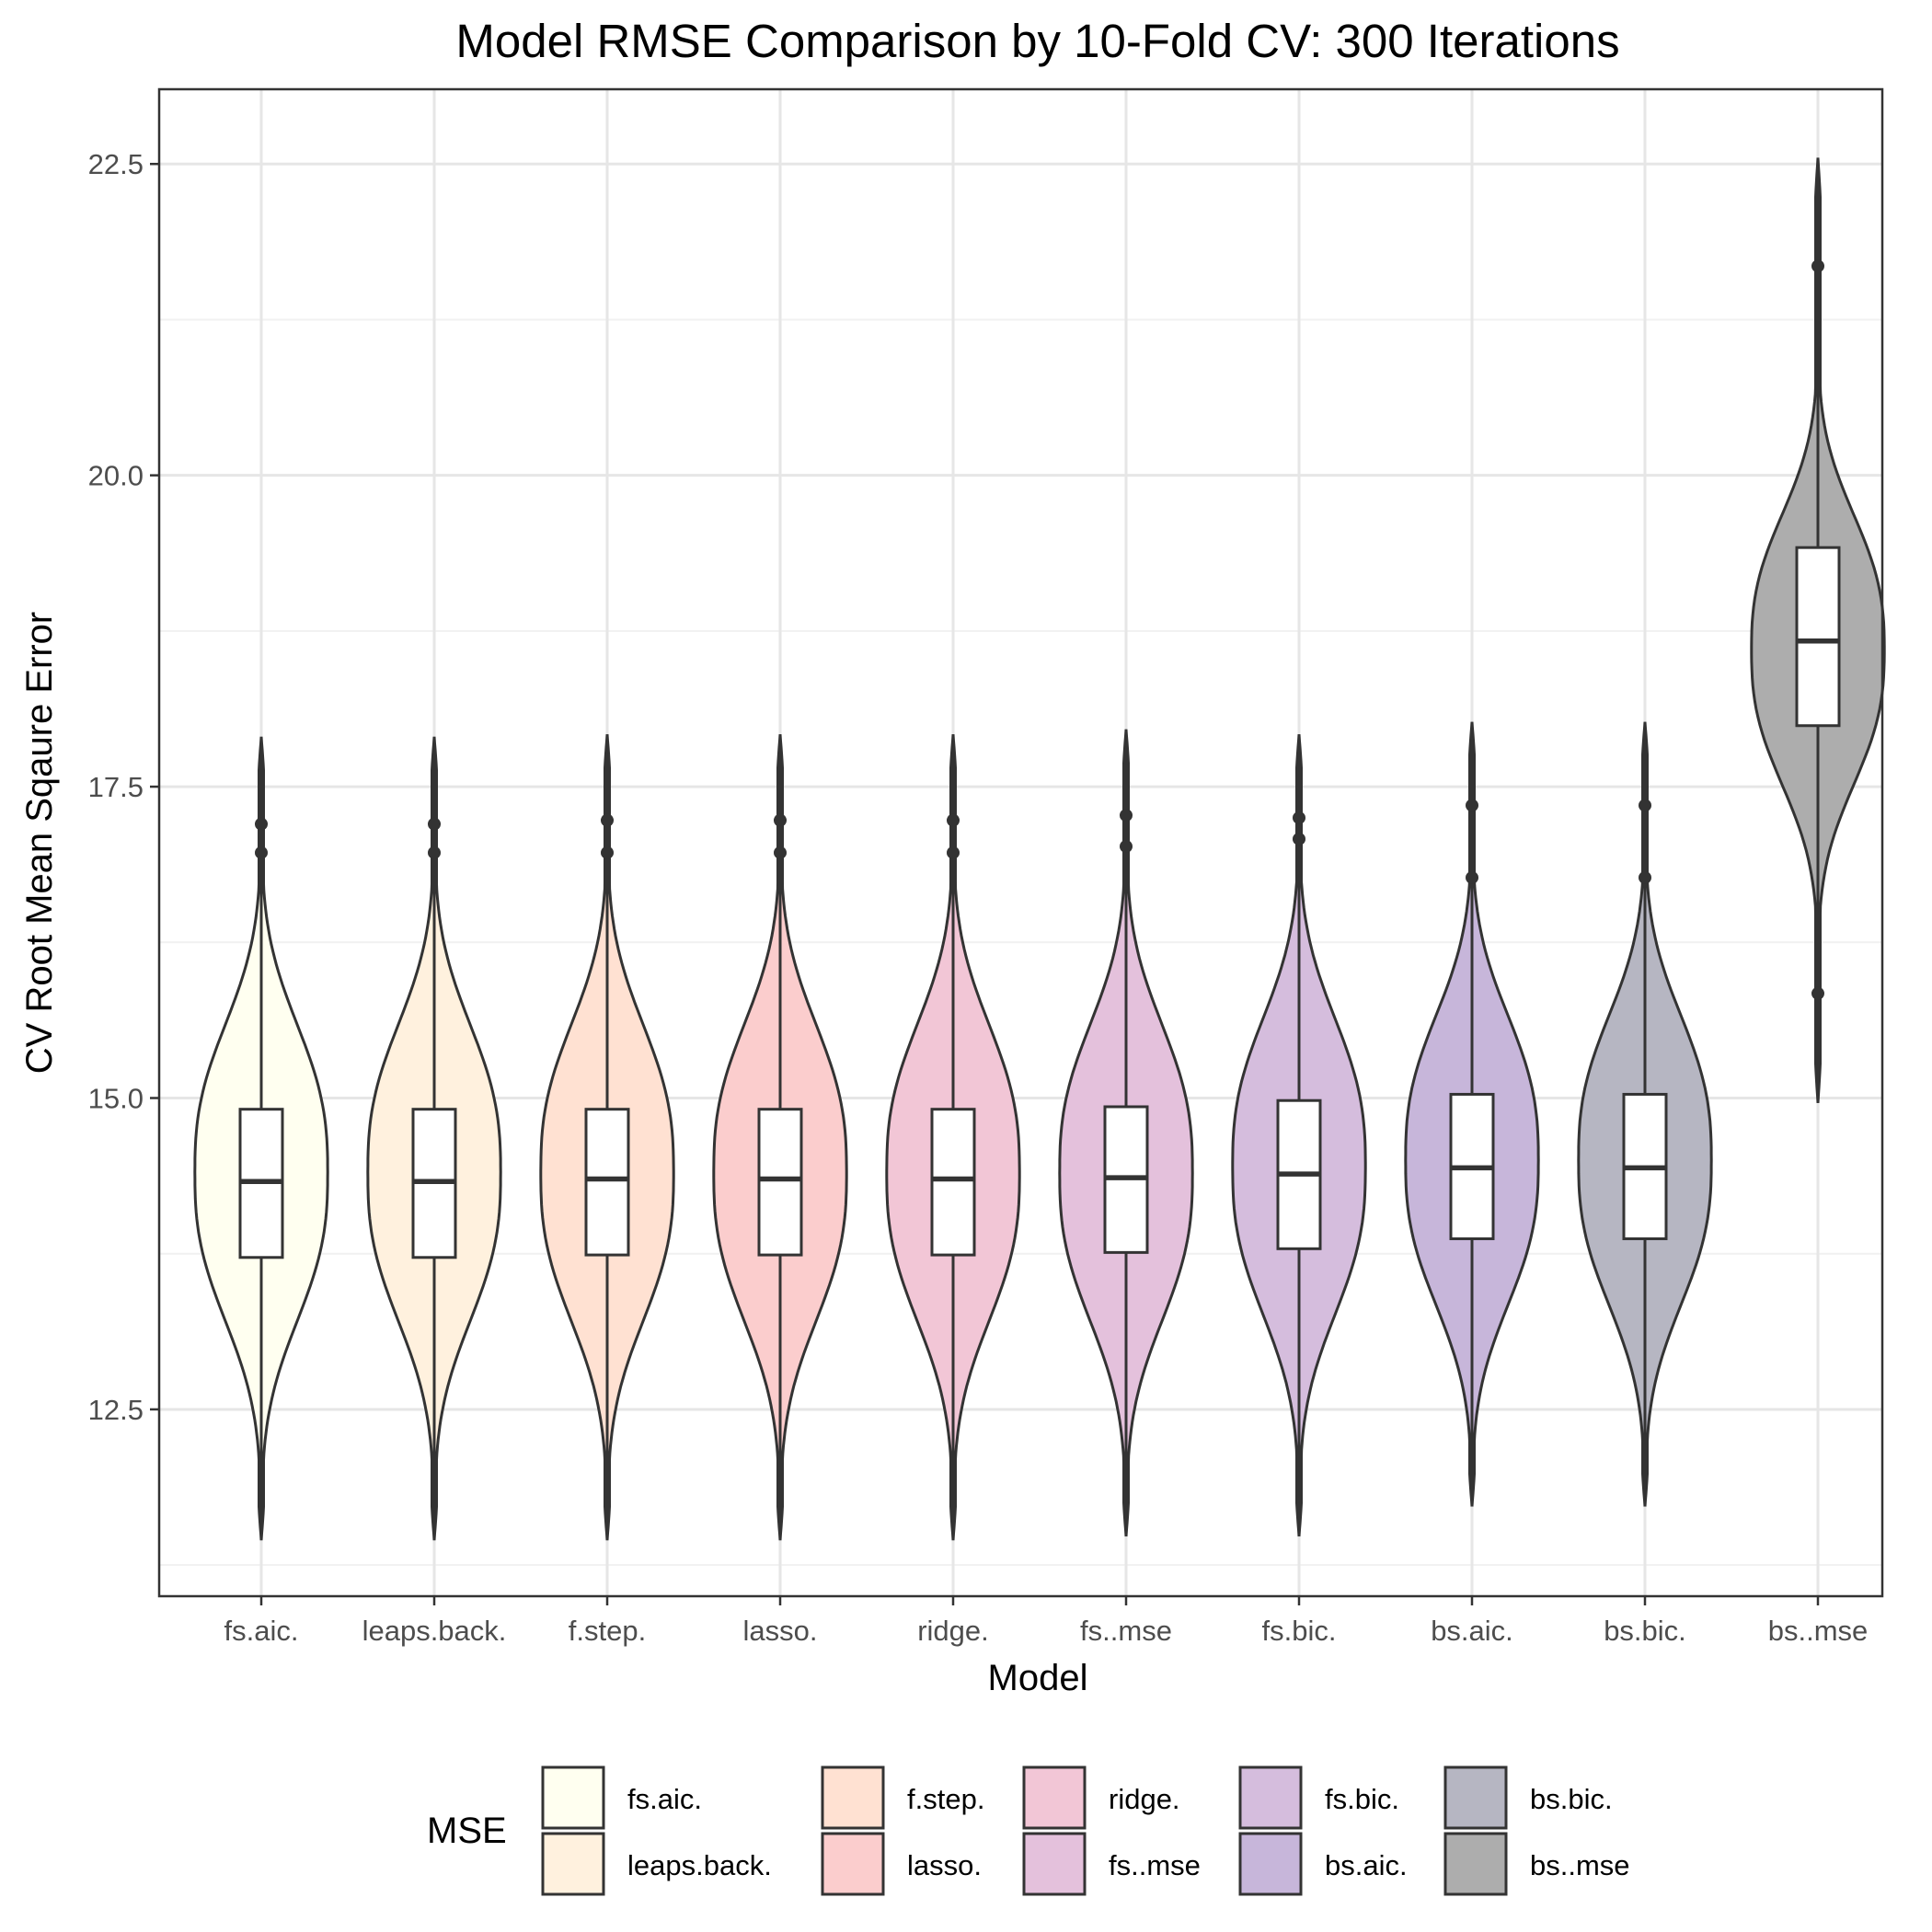  I want to click on legend-item: fs..mse, so click(1111, 1864).